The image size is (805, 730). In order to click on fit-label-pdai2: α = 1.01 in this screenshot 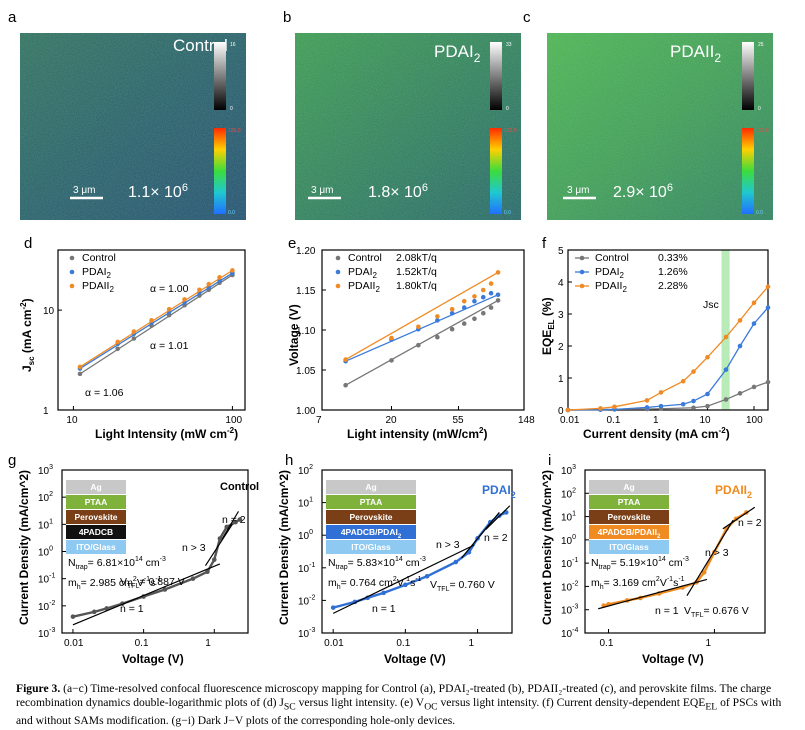, I will do `click(169, 346)`.